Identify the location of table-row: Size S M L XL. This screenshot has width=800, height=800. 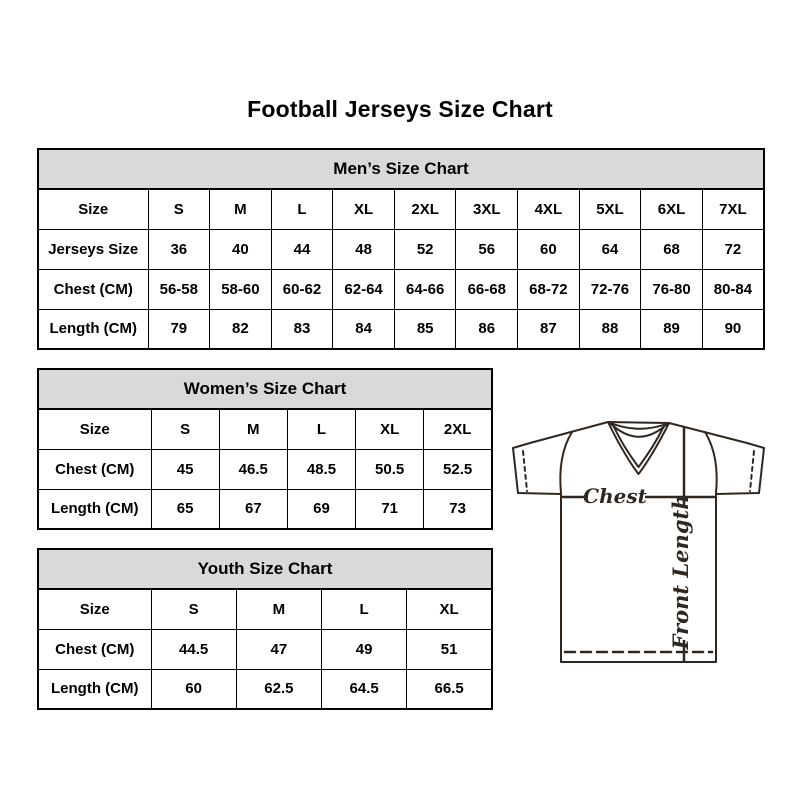
(265, 609).